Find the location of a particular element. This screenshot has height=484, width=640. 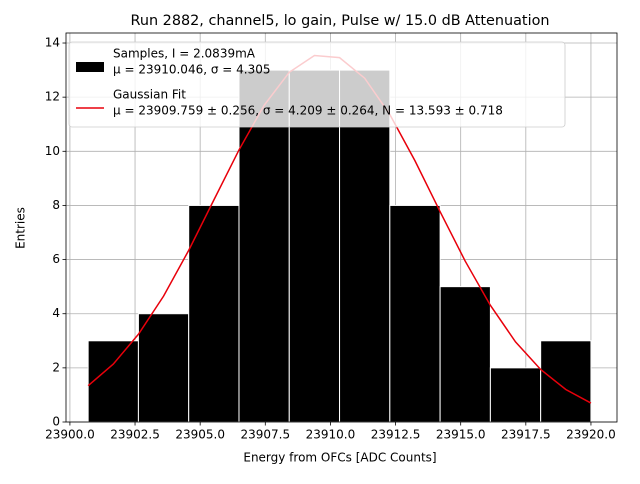

x-tick-label: 23902.5 is located at coordinates (135, 435).